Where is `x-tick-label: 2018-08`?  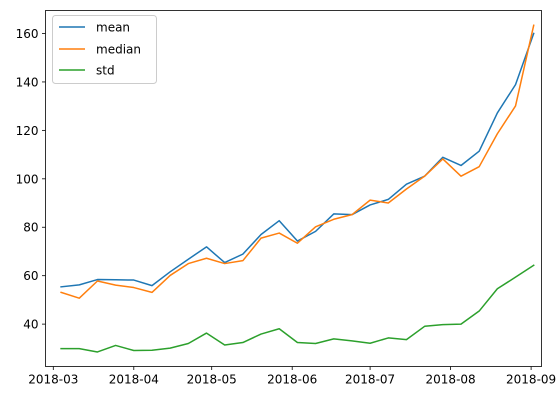 x-tick-label: 2018-08 is located at coordinates (451, 380).